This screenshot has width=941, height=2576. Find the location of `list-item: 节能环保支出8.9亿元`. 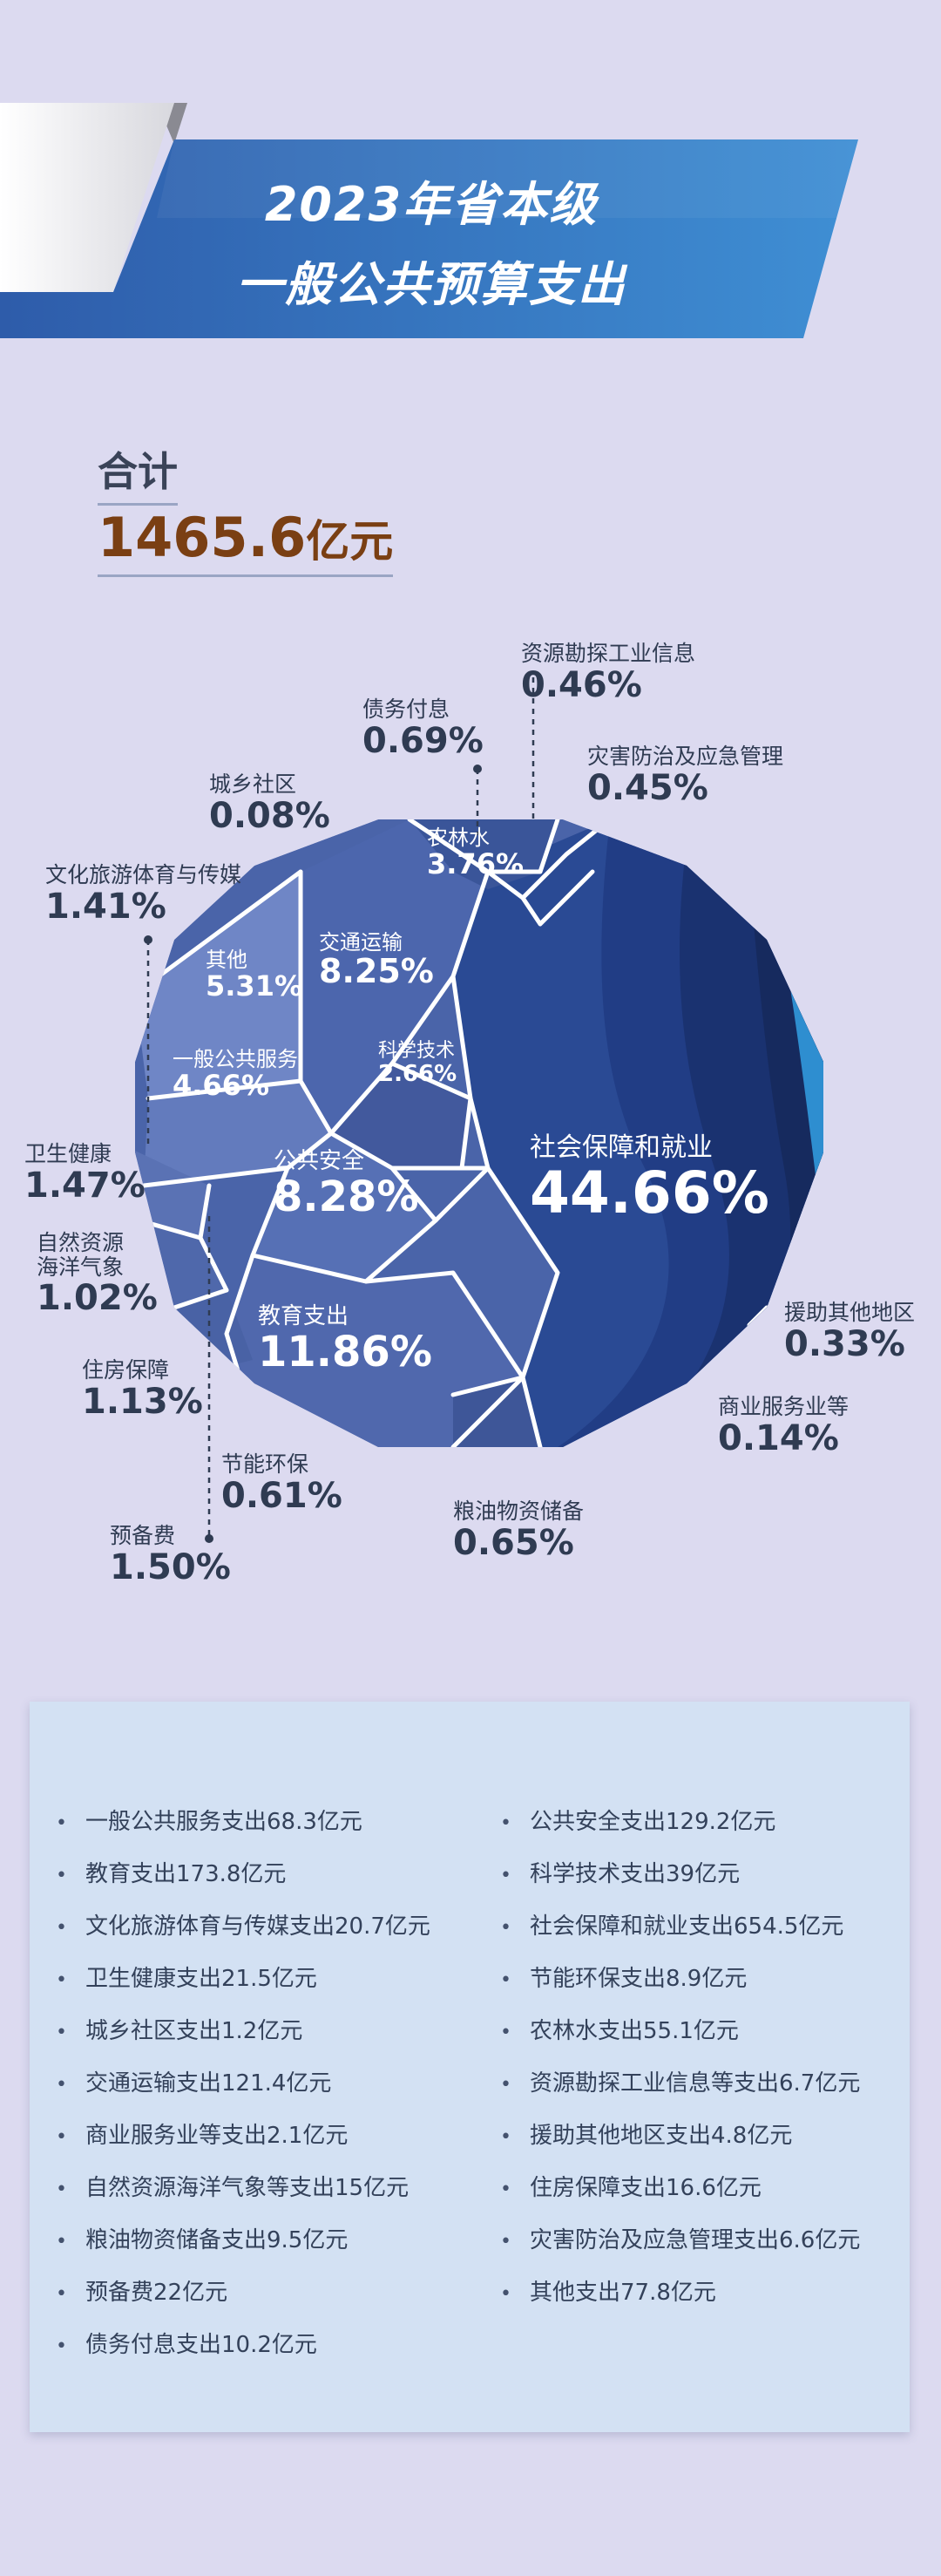

list-item: 节能环保支出8.9亿元 is located at coordinates (680, 1979).